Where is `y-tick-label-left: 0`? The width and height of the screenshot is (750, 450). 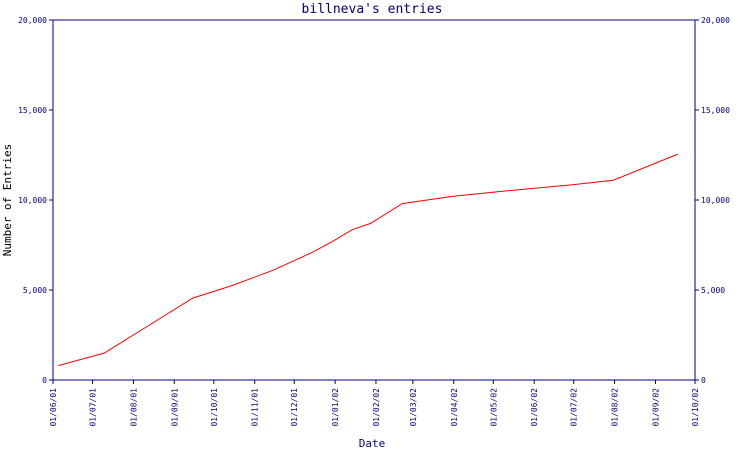 y-tick-label-left: 0 is located at coordinates (44, 380).